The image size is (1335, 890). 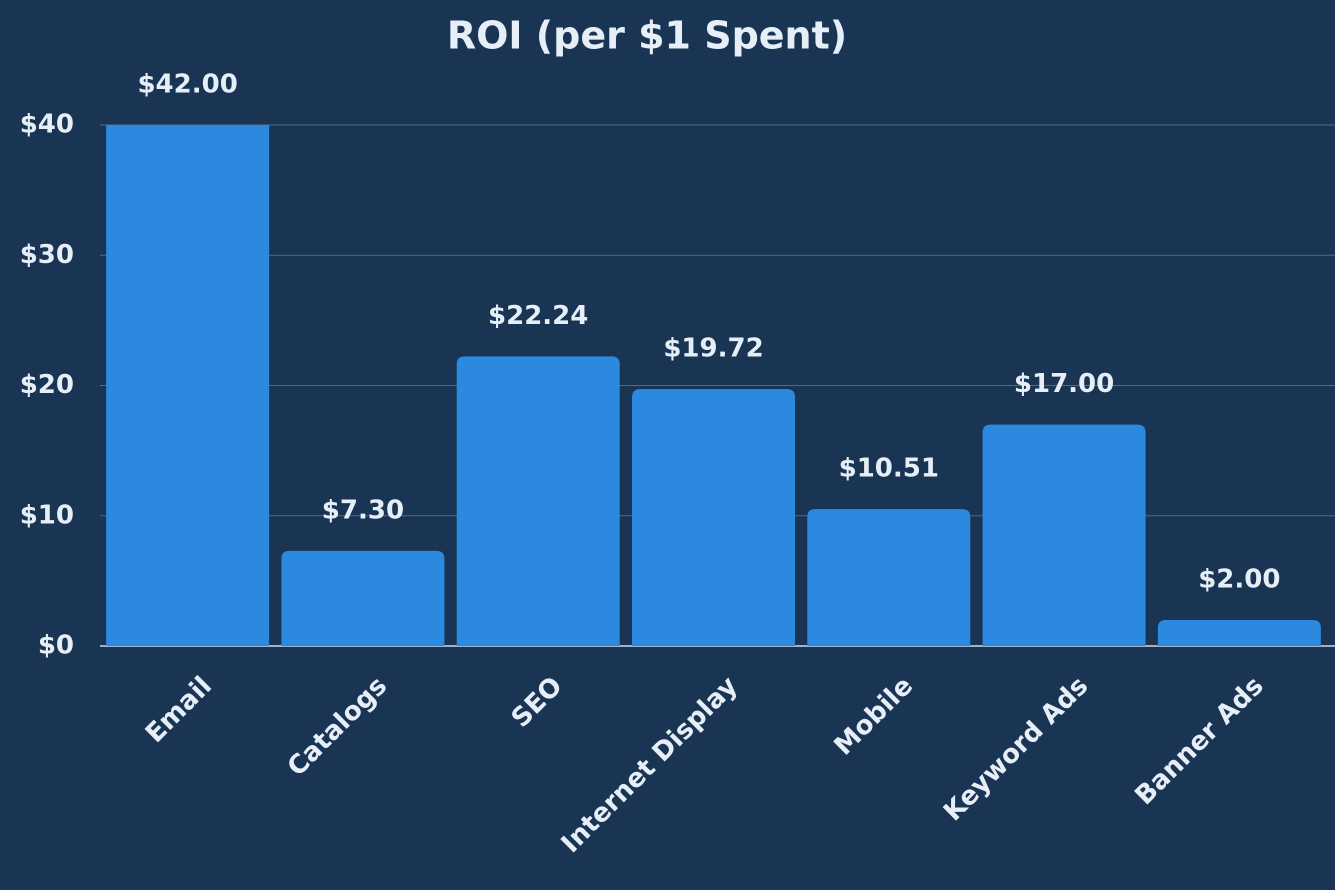 I want to click on chart-title: ROI (per $1 Spent), so click(x=647, y=36).